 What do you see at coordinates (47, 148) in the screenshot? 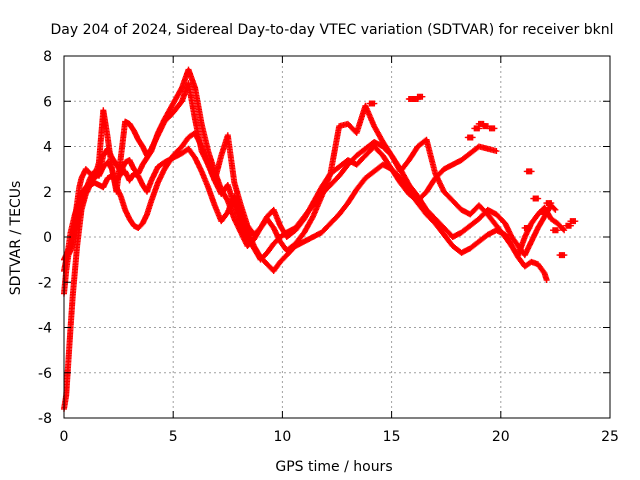
I see `y-tick-label: 4` at bounding box center [47, 148].